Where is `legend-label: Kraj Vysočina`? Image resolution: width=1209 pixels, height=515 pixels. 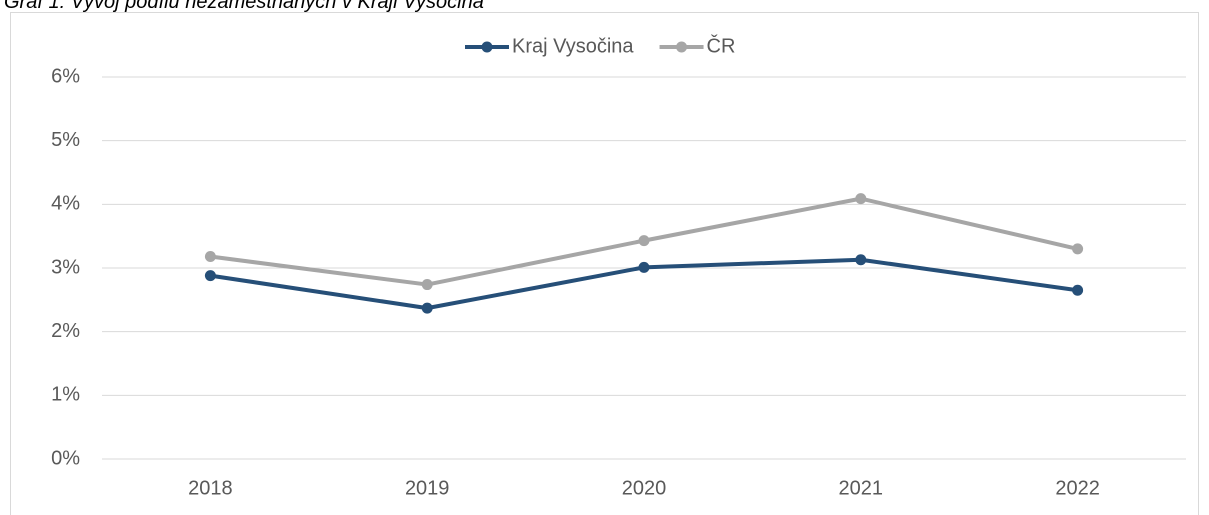
legend-label: Kraj Vysočina is located at coordinates (573, 46).